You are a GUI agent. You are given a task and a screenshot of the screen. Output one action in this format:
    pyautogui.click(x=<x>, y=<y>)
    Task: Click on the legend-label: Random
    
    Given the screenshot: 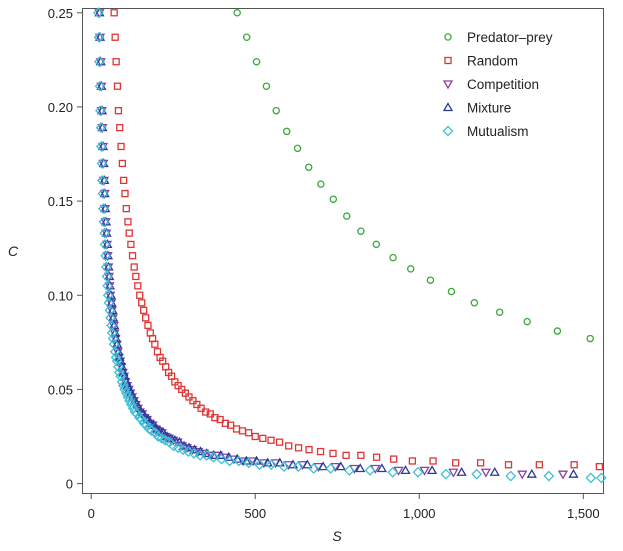 What is the action you would take?
    pyautogui.click(x=492, y=61)
    